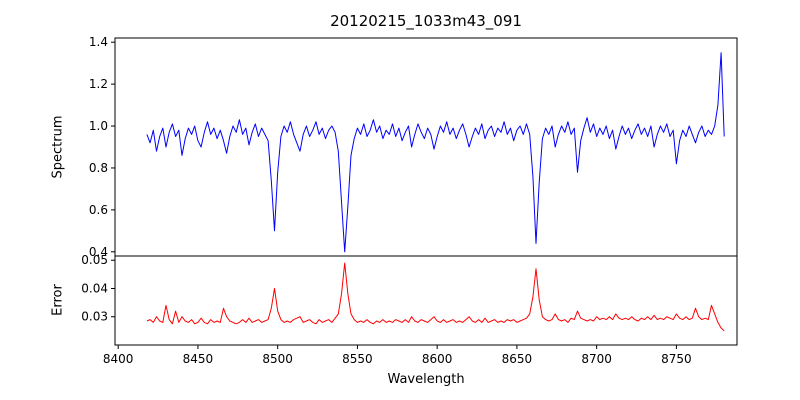 This screenshot has height=400, width=800. Describe the element at coordinates (426, 379) in the screenshot. I see `wavelength-axis-label: Wavelength` at that location.